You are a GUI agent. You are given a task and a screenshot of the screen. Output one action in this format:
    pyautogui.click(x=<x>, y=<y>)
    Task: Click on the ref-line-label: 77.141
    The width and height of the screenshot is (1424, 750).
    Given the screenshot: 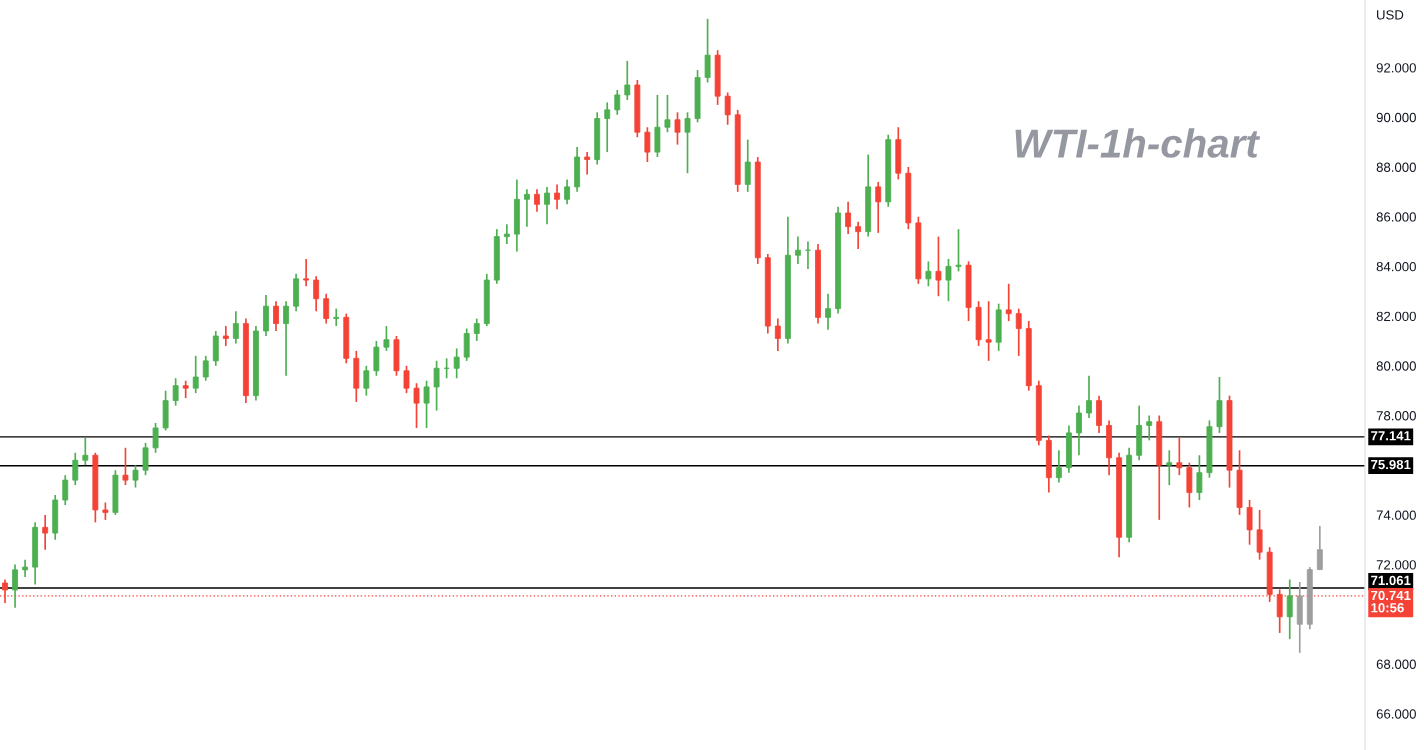 What is the action you would take?
    pyautogui.click(x=1391, y=436)
    